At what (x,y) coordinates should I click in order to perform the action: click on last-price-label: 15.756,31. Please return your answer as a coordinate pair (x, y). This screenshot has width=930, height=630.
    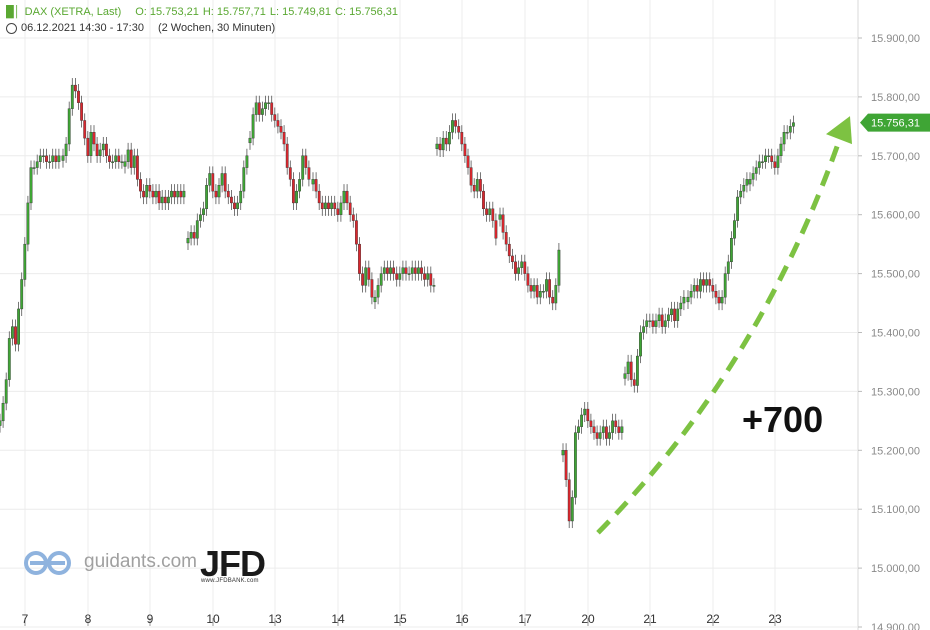
    Looking at the image, I should click on (895, 124).